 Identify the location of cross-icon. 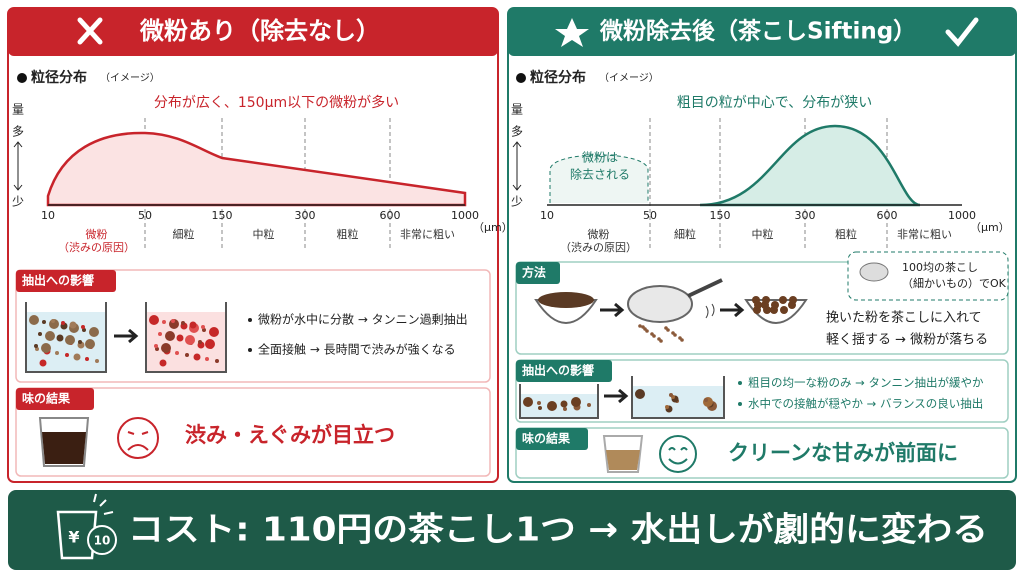
(90, 31).